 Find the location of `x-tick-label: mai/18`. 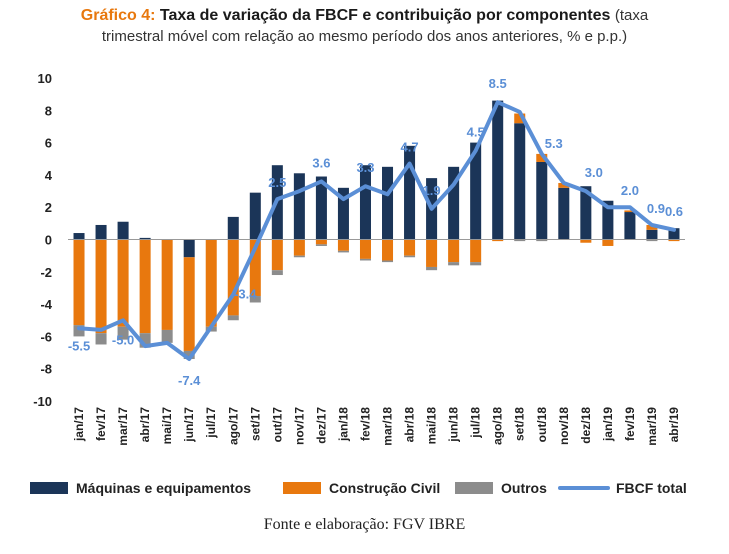

x-tick-label: mai/18 is located at coordinates (432, 426).